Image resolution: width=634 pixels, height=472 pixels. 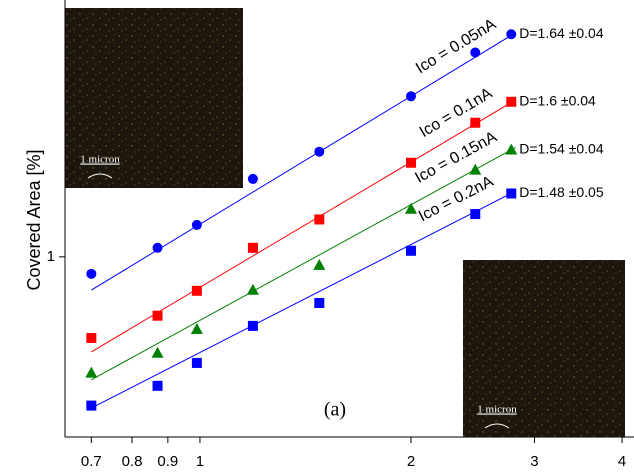 I want to click on x-tick-label: 4, so click(x=622, y=460).